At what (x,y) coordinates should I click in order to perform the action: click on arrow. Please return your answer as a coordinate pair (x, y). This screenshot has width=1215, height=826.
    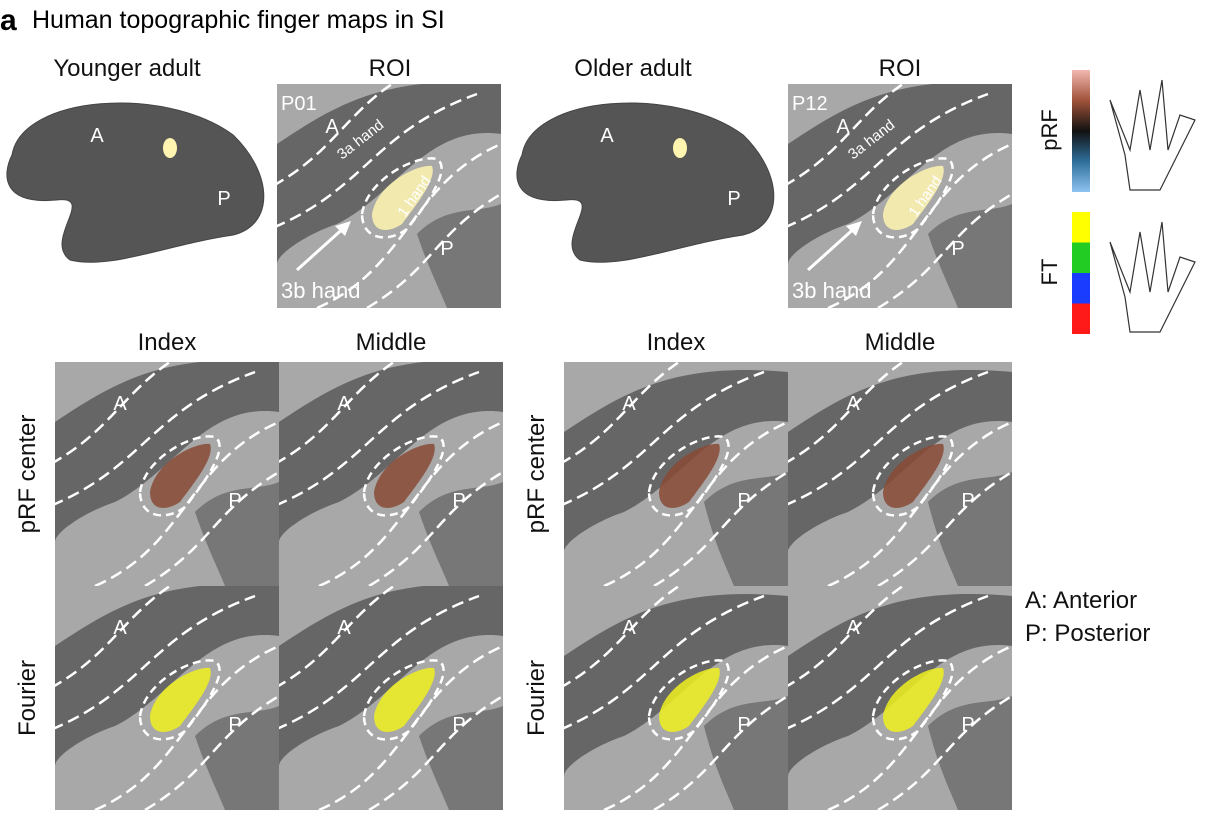
    Looking at the image, I should click on (833, 247).